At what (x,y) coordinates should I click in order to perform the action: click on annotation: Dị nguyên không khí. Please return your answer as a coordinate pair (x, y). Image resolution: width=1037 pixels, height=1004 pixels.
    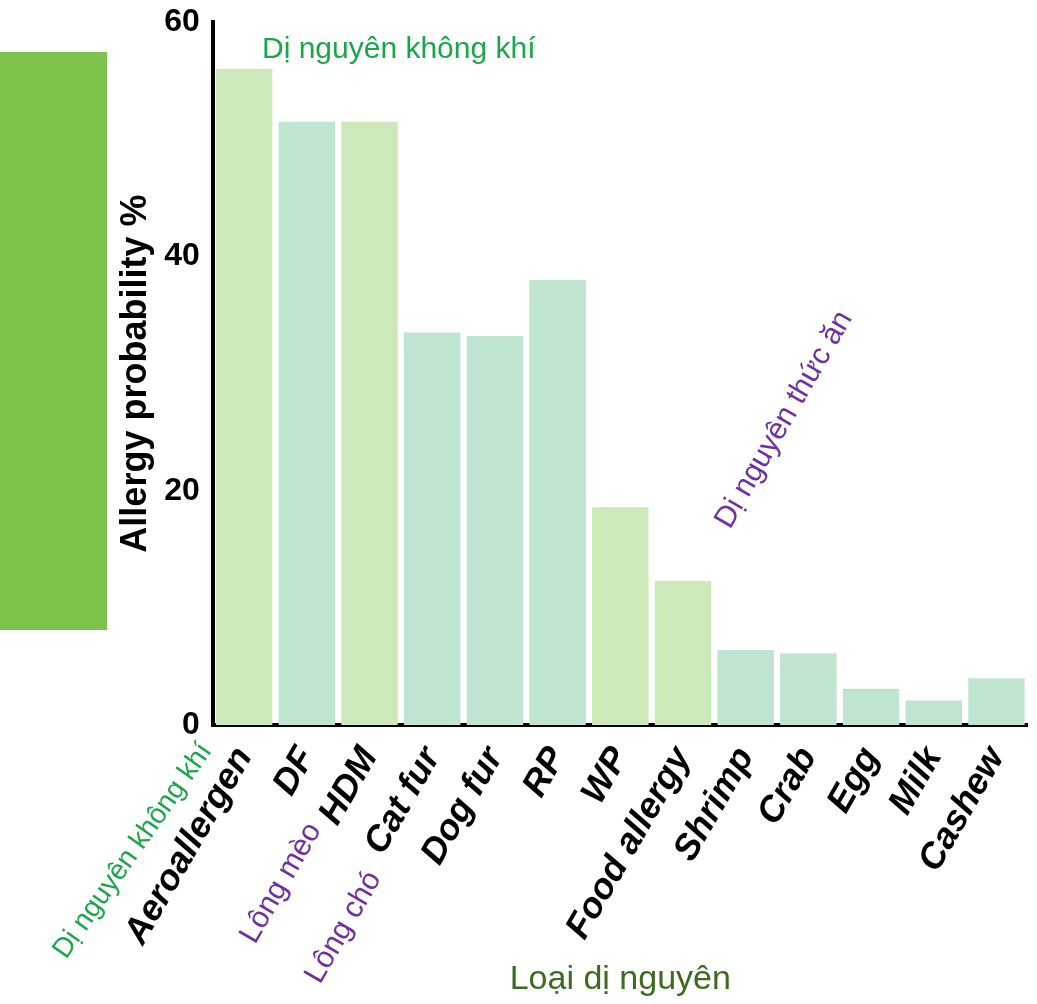
    Looking at the image, I should click on (399, 47).